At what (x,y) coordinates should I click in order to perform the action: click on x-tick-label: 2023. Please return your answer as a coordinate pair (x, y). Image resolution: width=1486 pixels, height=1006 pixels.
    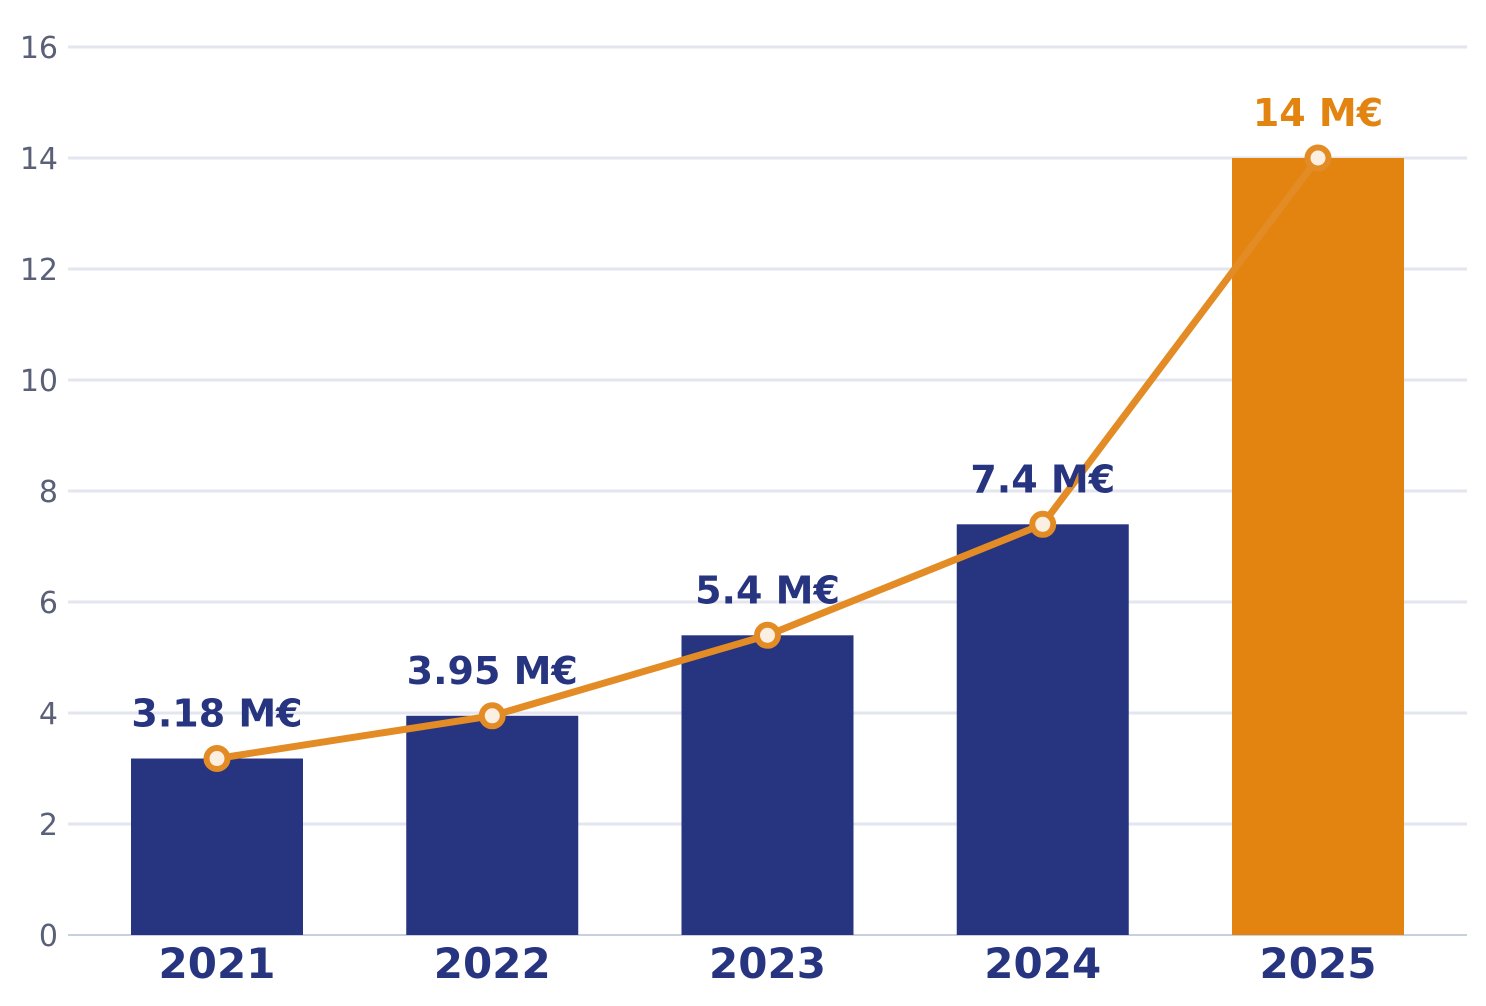
    Looking at the image, I should click on (767, 963).